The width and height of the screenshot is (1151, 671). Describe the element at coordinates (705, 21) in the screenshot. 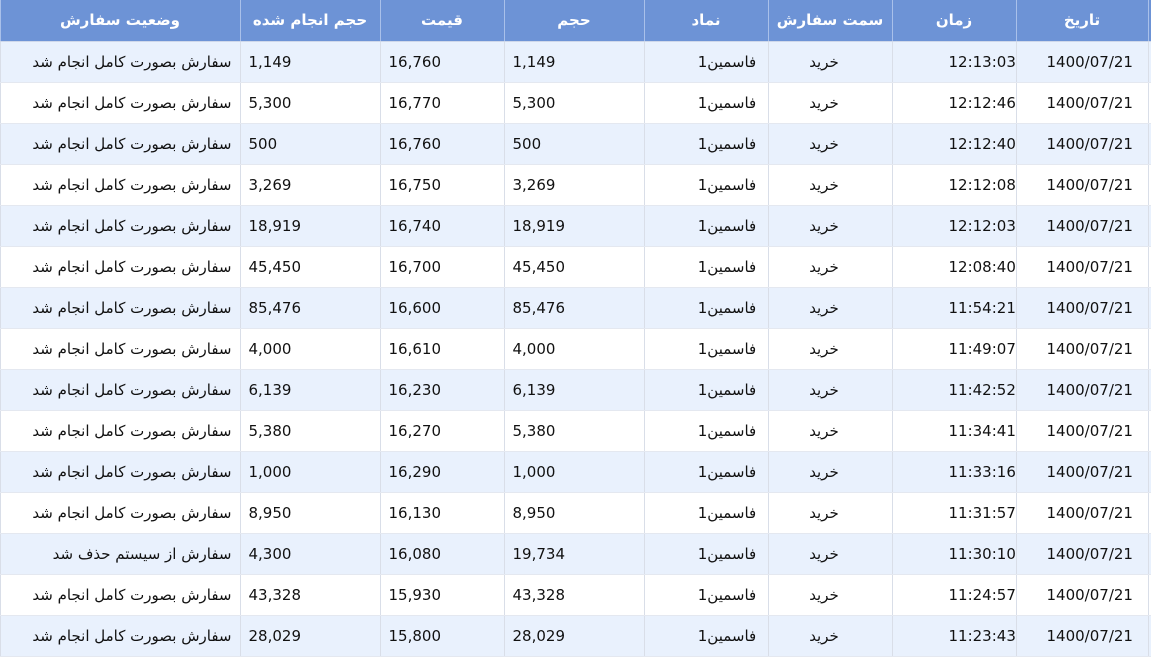

I see `header-symbol: نماد` at that location.